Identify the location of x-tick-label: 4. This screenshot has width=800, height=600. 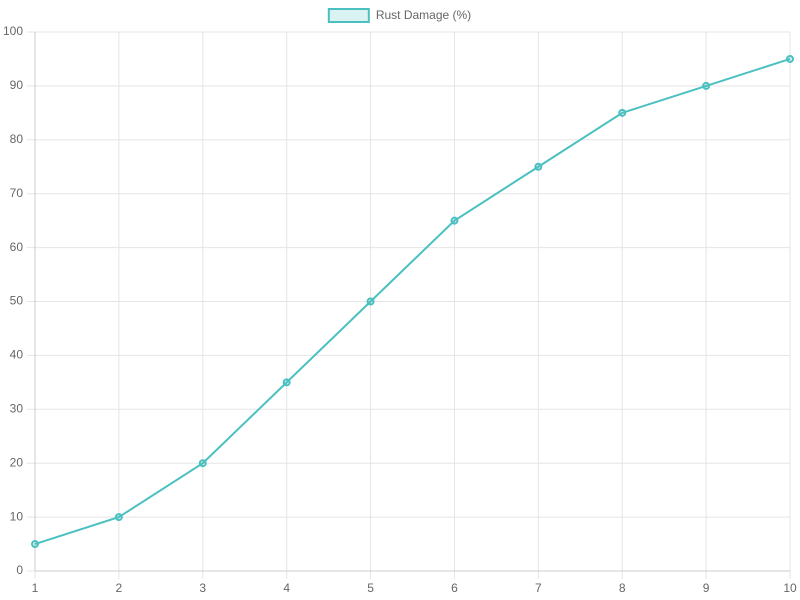
(286, 588).